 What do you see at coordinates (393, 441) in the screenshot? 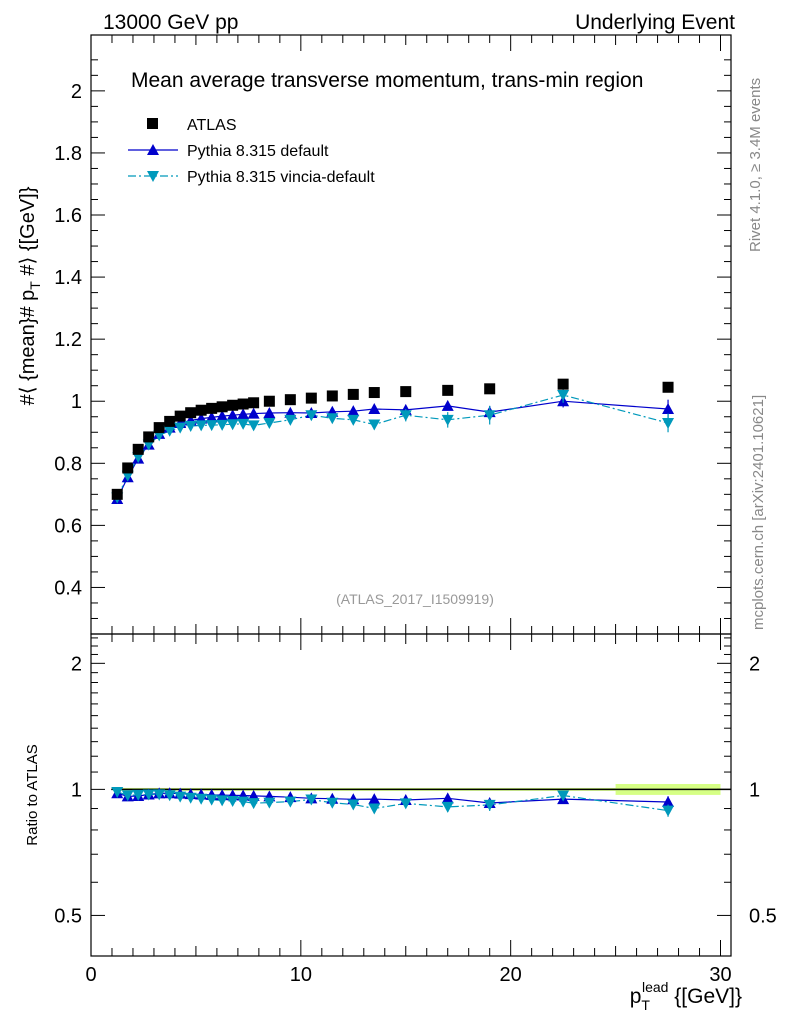
I see `main-series` at bounding box center [393, 441].